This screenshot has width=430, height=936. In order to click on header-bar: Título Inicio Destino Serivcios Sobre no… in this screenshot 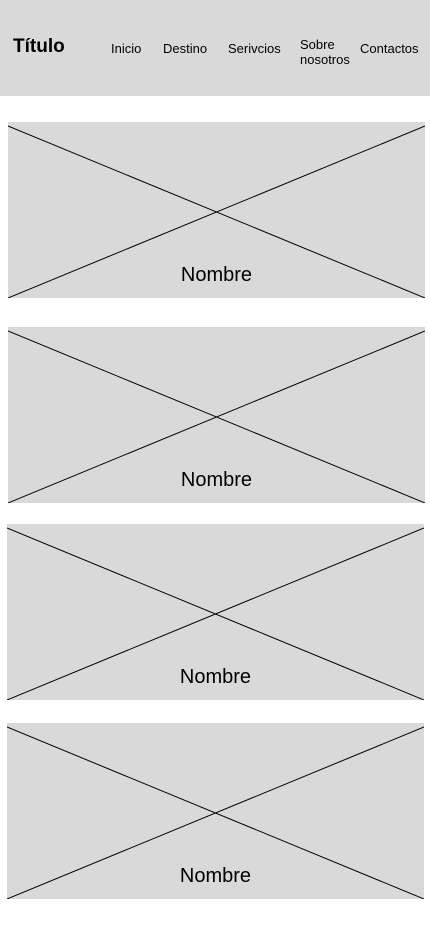, I will do `click(215, 48)`.